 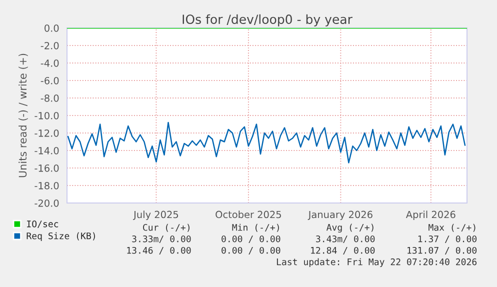 I want to click on text: Cur (-/+), so click(x=166, y=228).